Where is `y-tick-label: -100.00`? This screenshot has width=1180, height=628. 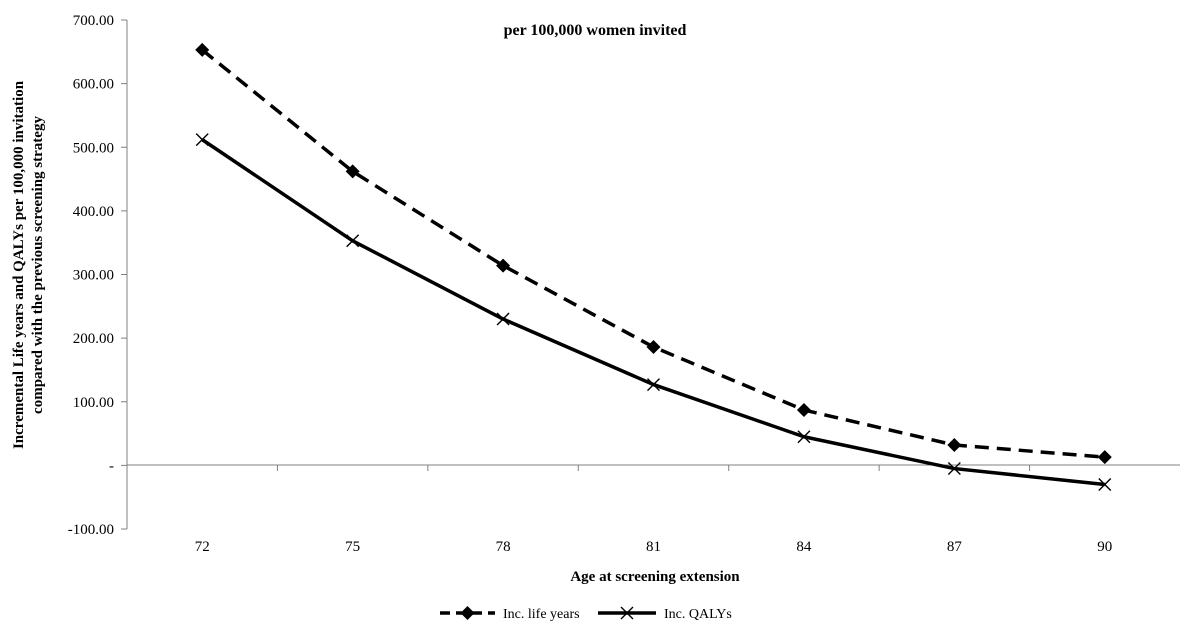
y-tick-label: -100.00 is located at coordinates (91, 530).